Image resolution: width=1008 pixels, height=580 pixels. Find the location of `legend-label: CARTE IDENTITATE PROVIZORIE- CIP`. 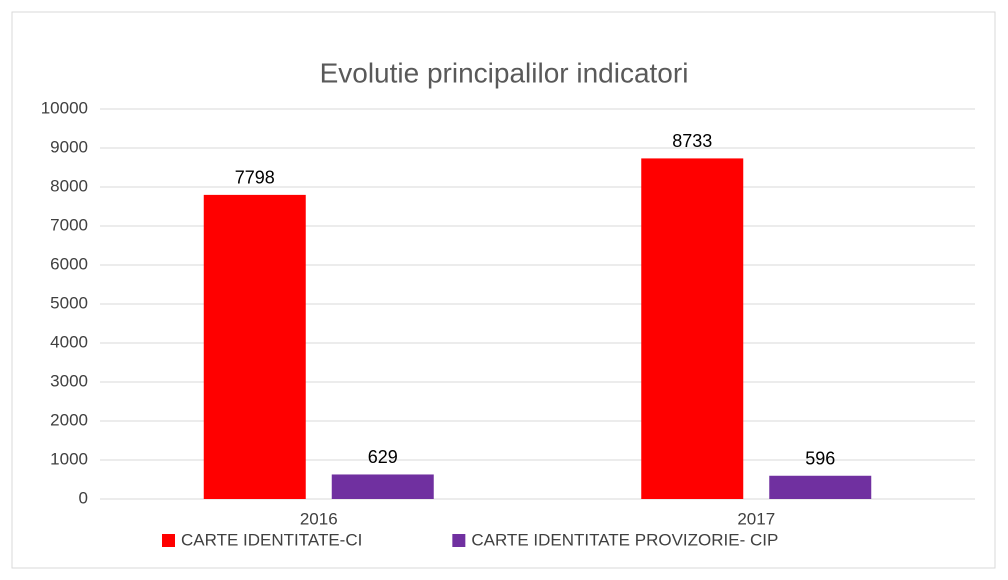

legend-label: CARTE IDENTITATE PROVIZORIE- CIP is located at coordinates (624, 539).